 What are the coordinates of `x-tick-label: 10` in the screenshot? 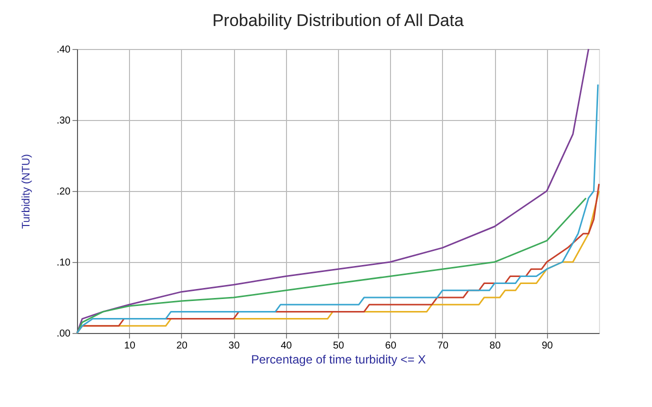 It's located at (130, 346).